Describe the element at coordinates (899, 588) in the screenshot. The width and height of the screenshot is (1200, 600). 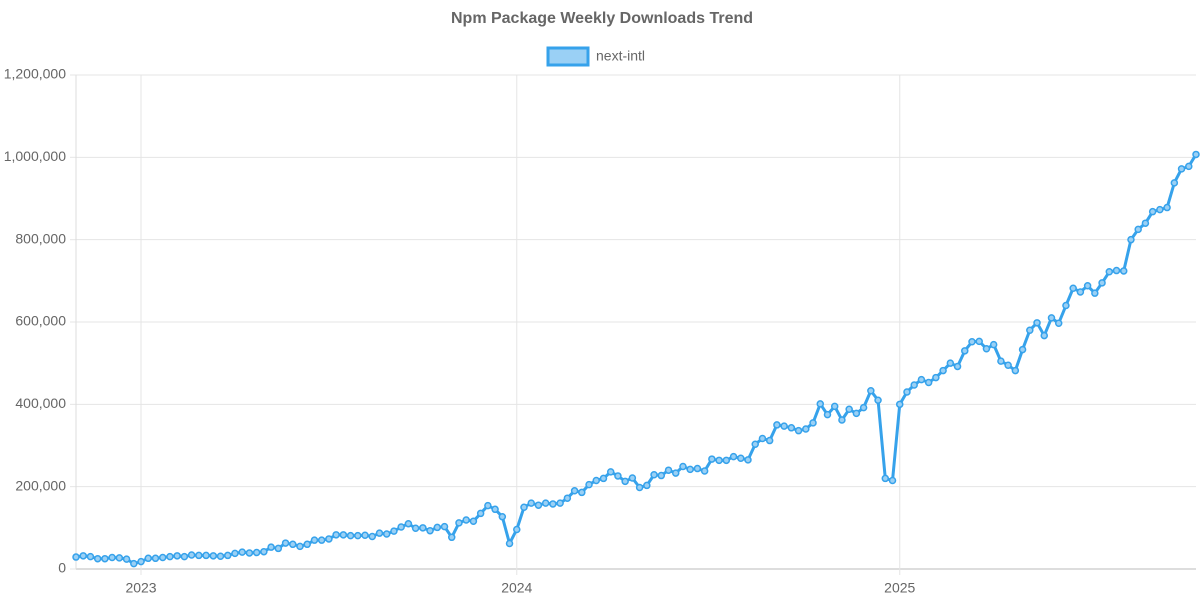
I see `x-tick-label: 2025` at that location.